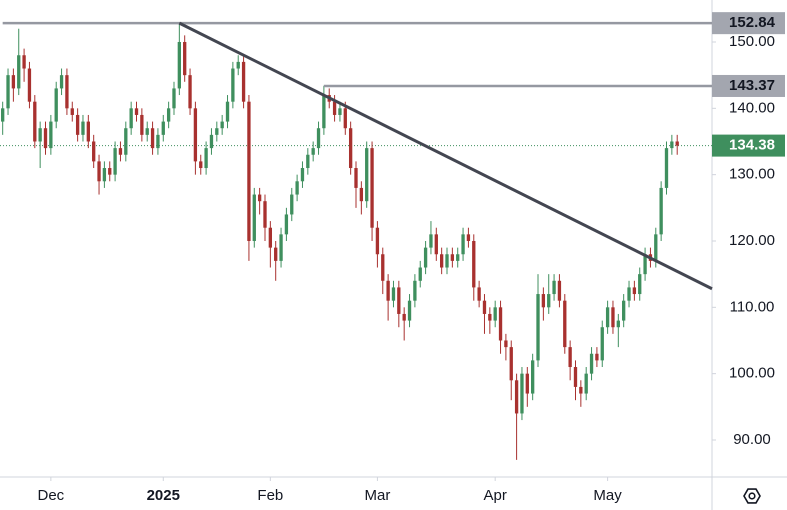 The height and width of the screenshot is (510, 787). I want to click on settings-icon, so click(752, 496).